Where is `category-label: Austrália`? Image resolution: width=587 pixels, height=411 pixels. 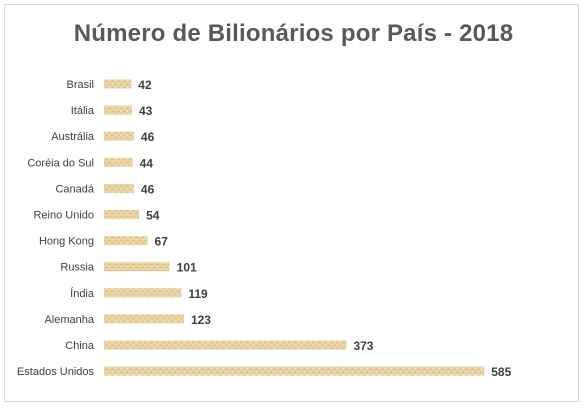 category-label: Austrália is located at coordinates (73, 137).